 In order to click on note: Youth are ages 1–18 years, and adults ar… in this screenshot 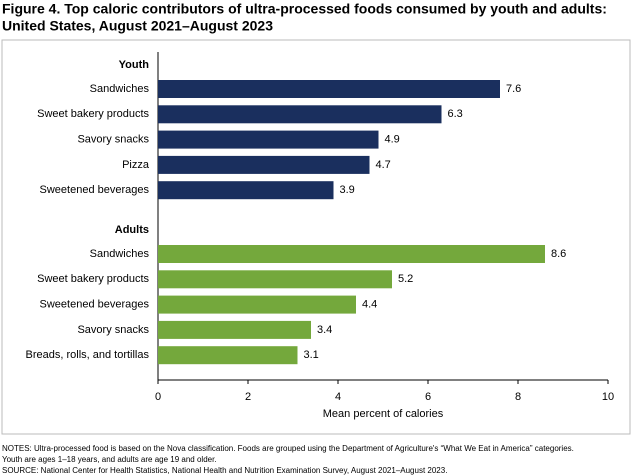, I will do `click(109, 459)`.